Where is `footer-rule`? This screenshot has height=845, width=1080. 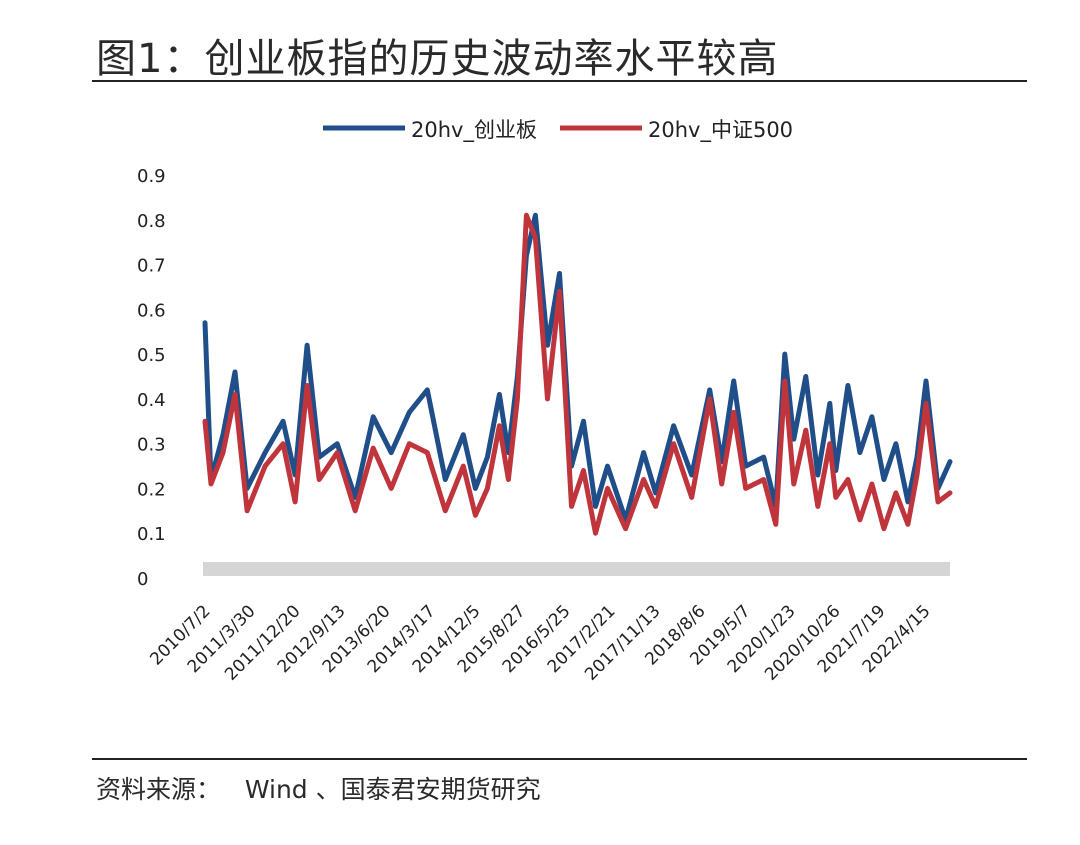
footer-rule is located at coordinates (559, 759).